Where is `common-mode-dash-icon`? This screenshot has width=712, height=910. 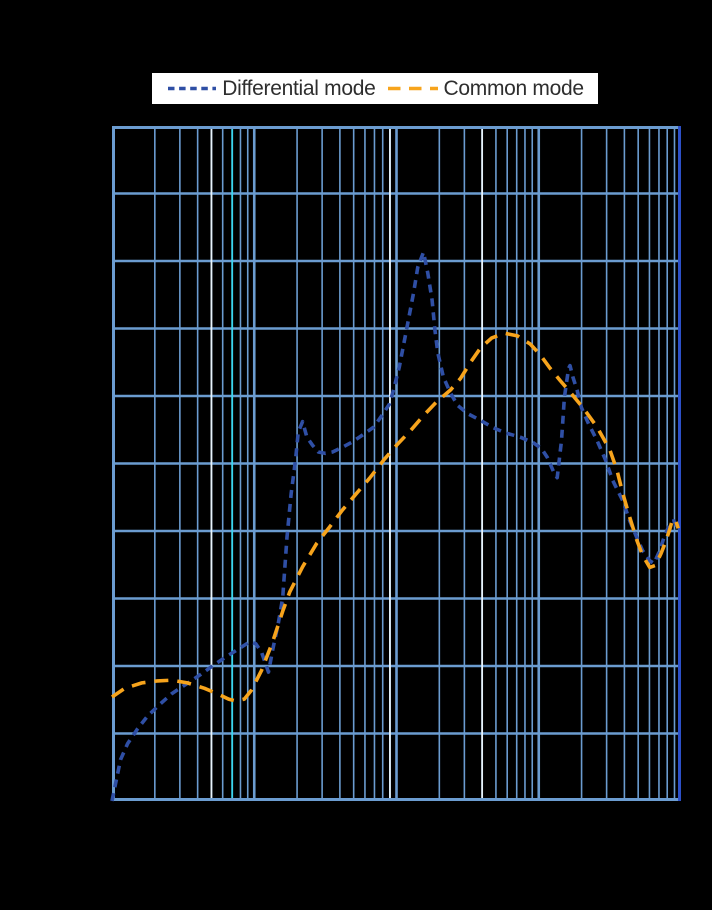 common-mode-dash-icon is located at coordinates (412, 88).